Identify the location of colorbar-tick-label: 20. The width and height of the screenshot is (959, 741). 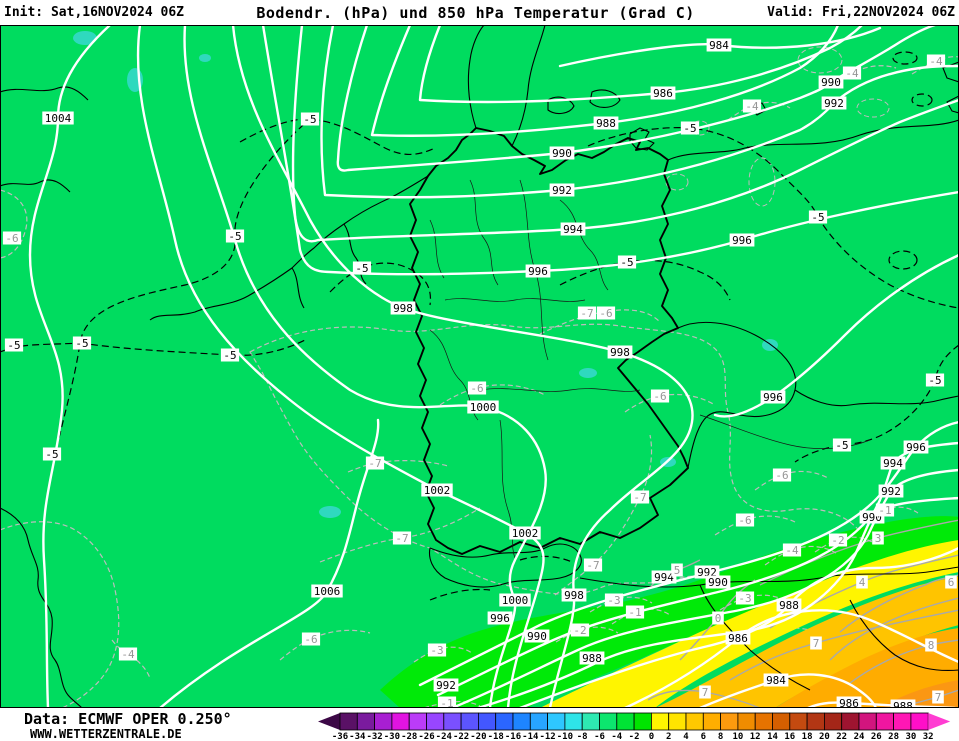
(824, 736).